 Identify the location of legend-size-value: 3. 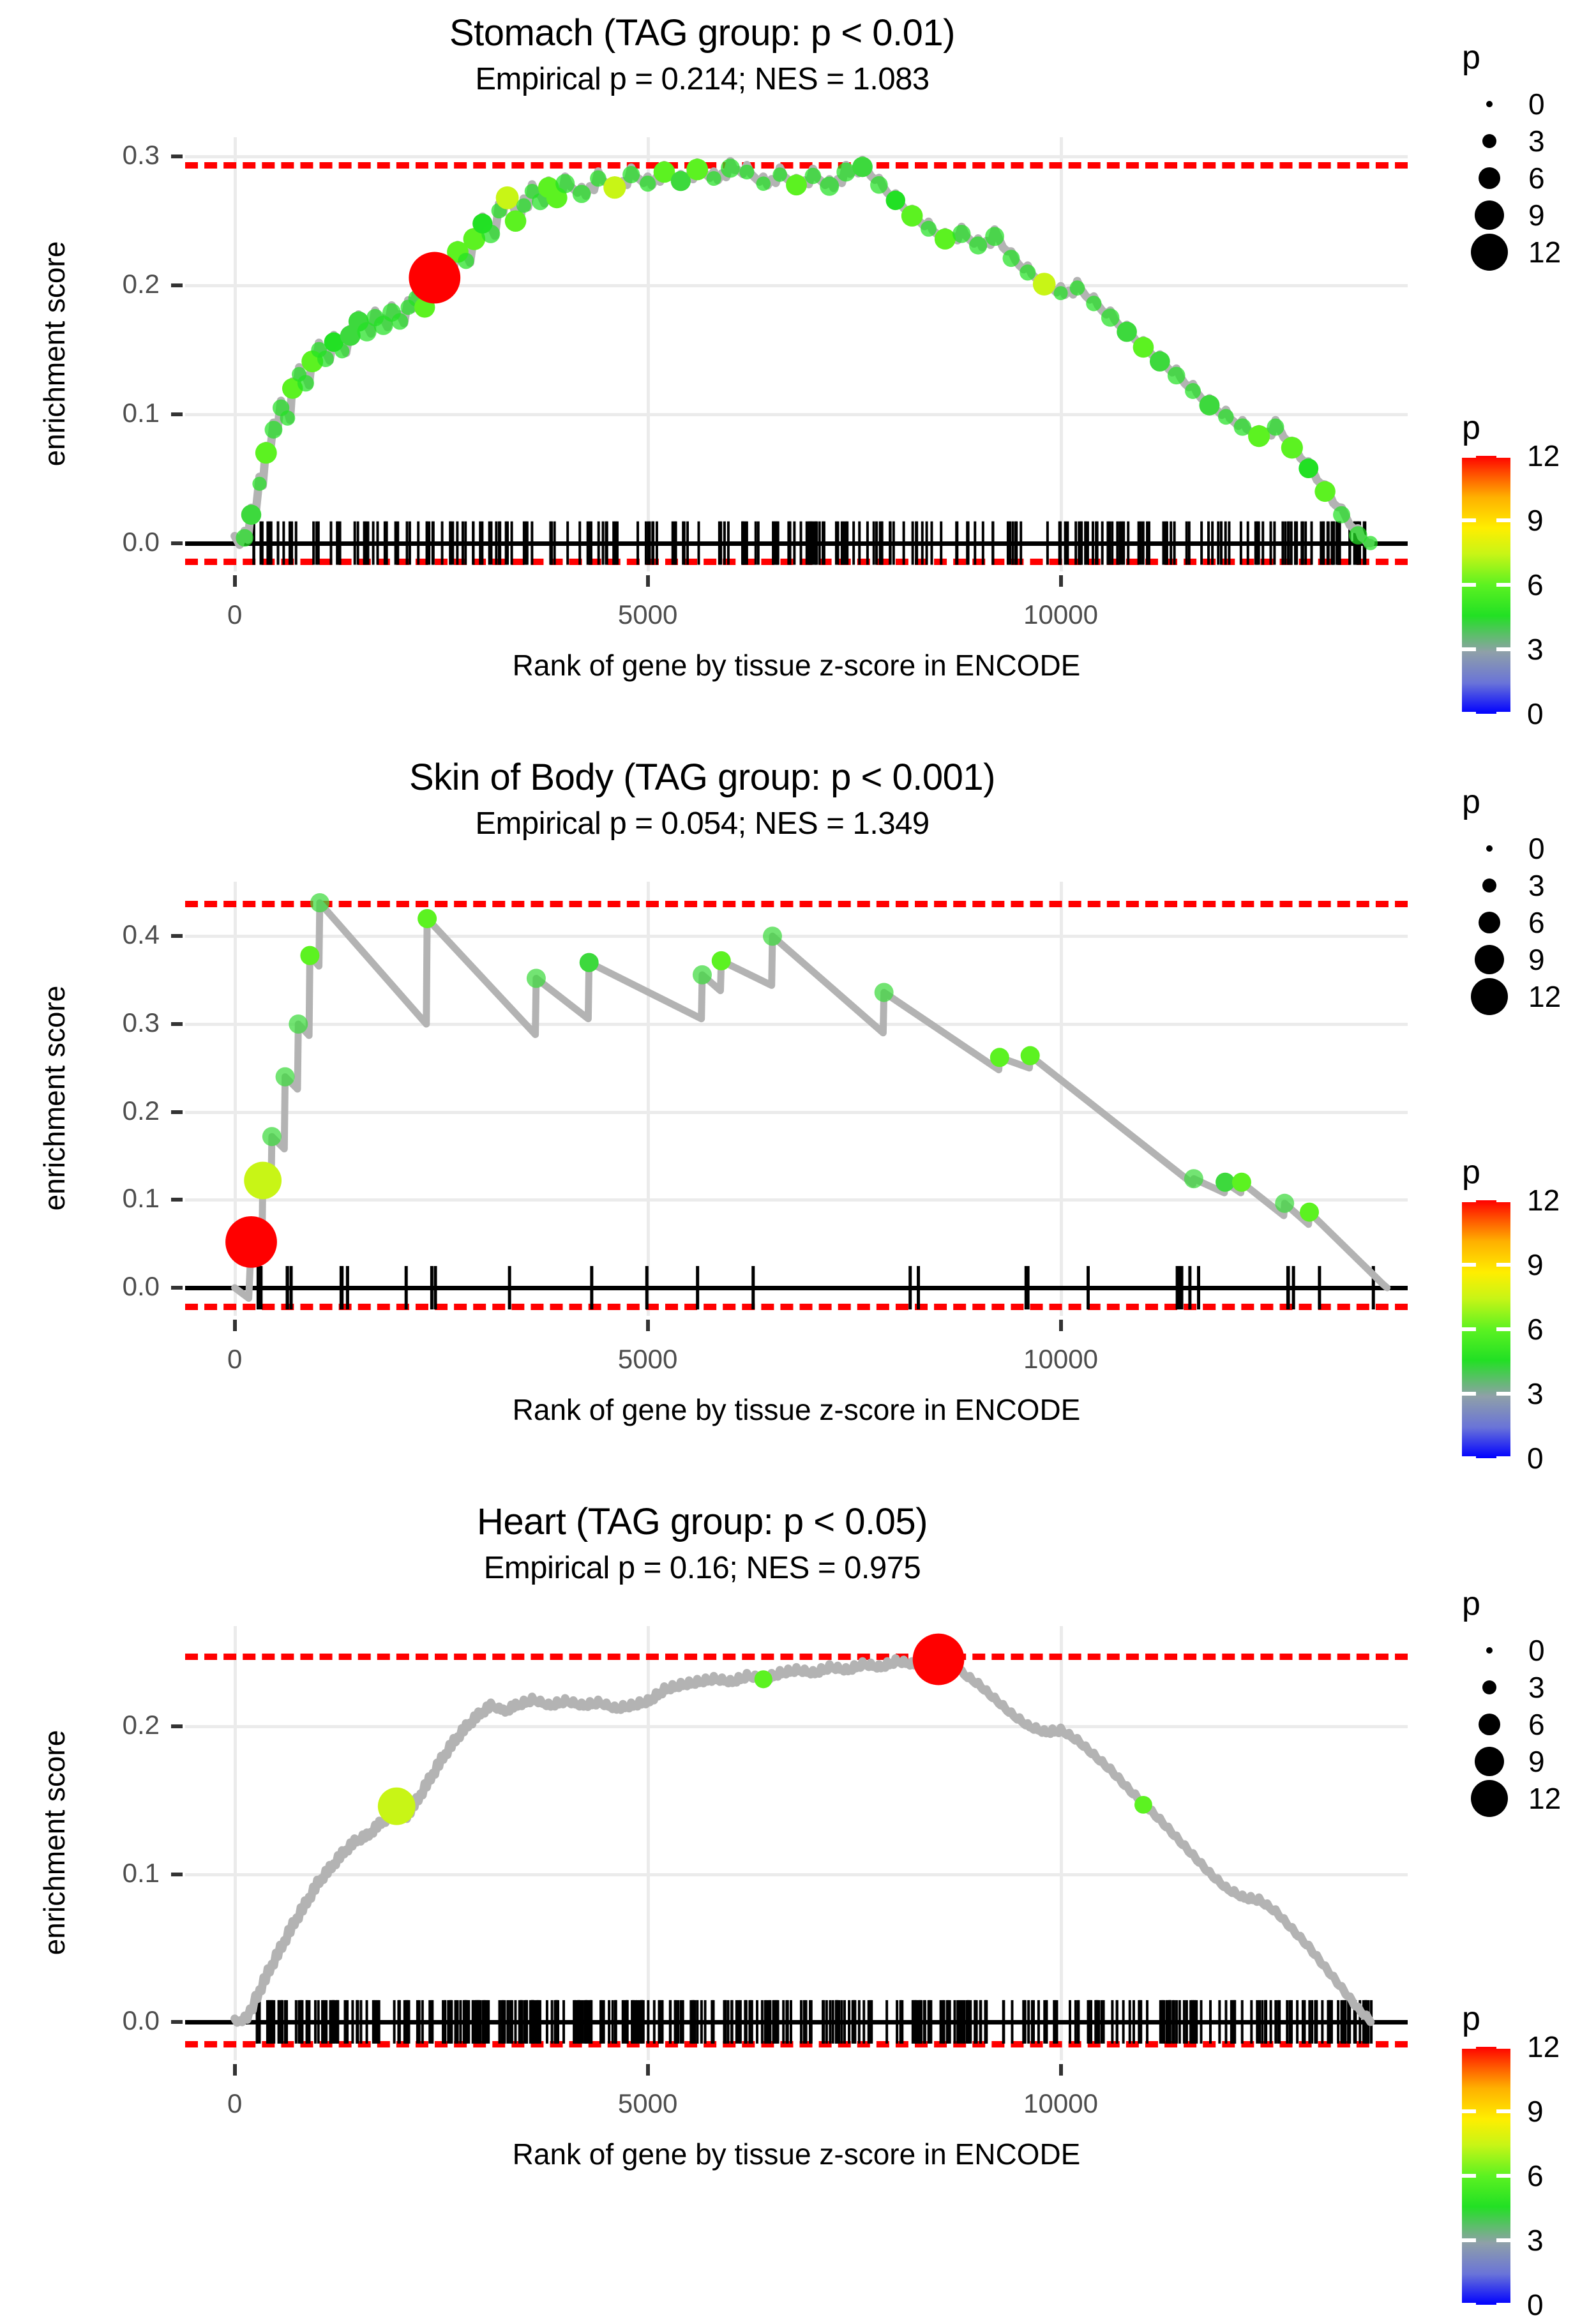
(1536, 141).